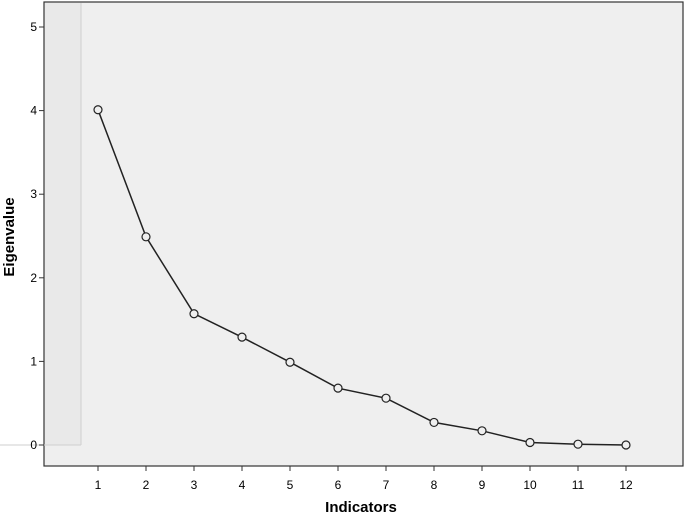  Describe the element at coordinates (33, 278) in the screenshot. I see `y-tick-label: 2` at that location.